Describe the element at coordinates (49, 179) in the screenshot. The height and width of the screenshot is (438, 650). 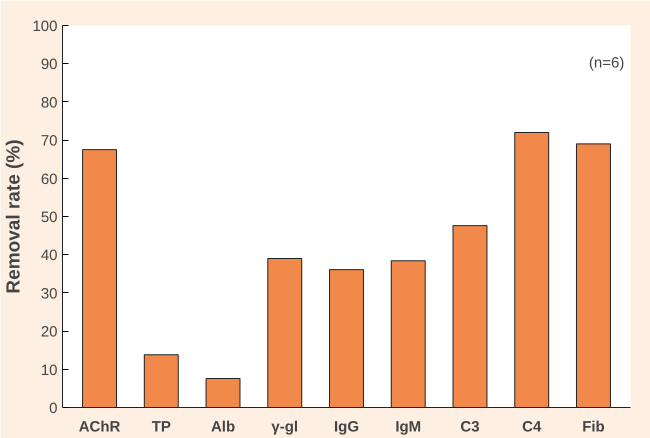
I see `y-tick-label: 60` at that location.